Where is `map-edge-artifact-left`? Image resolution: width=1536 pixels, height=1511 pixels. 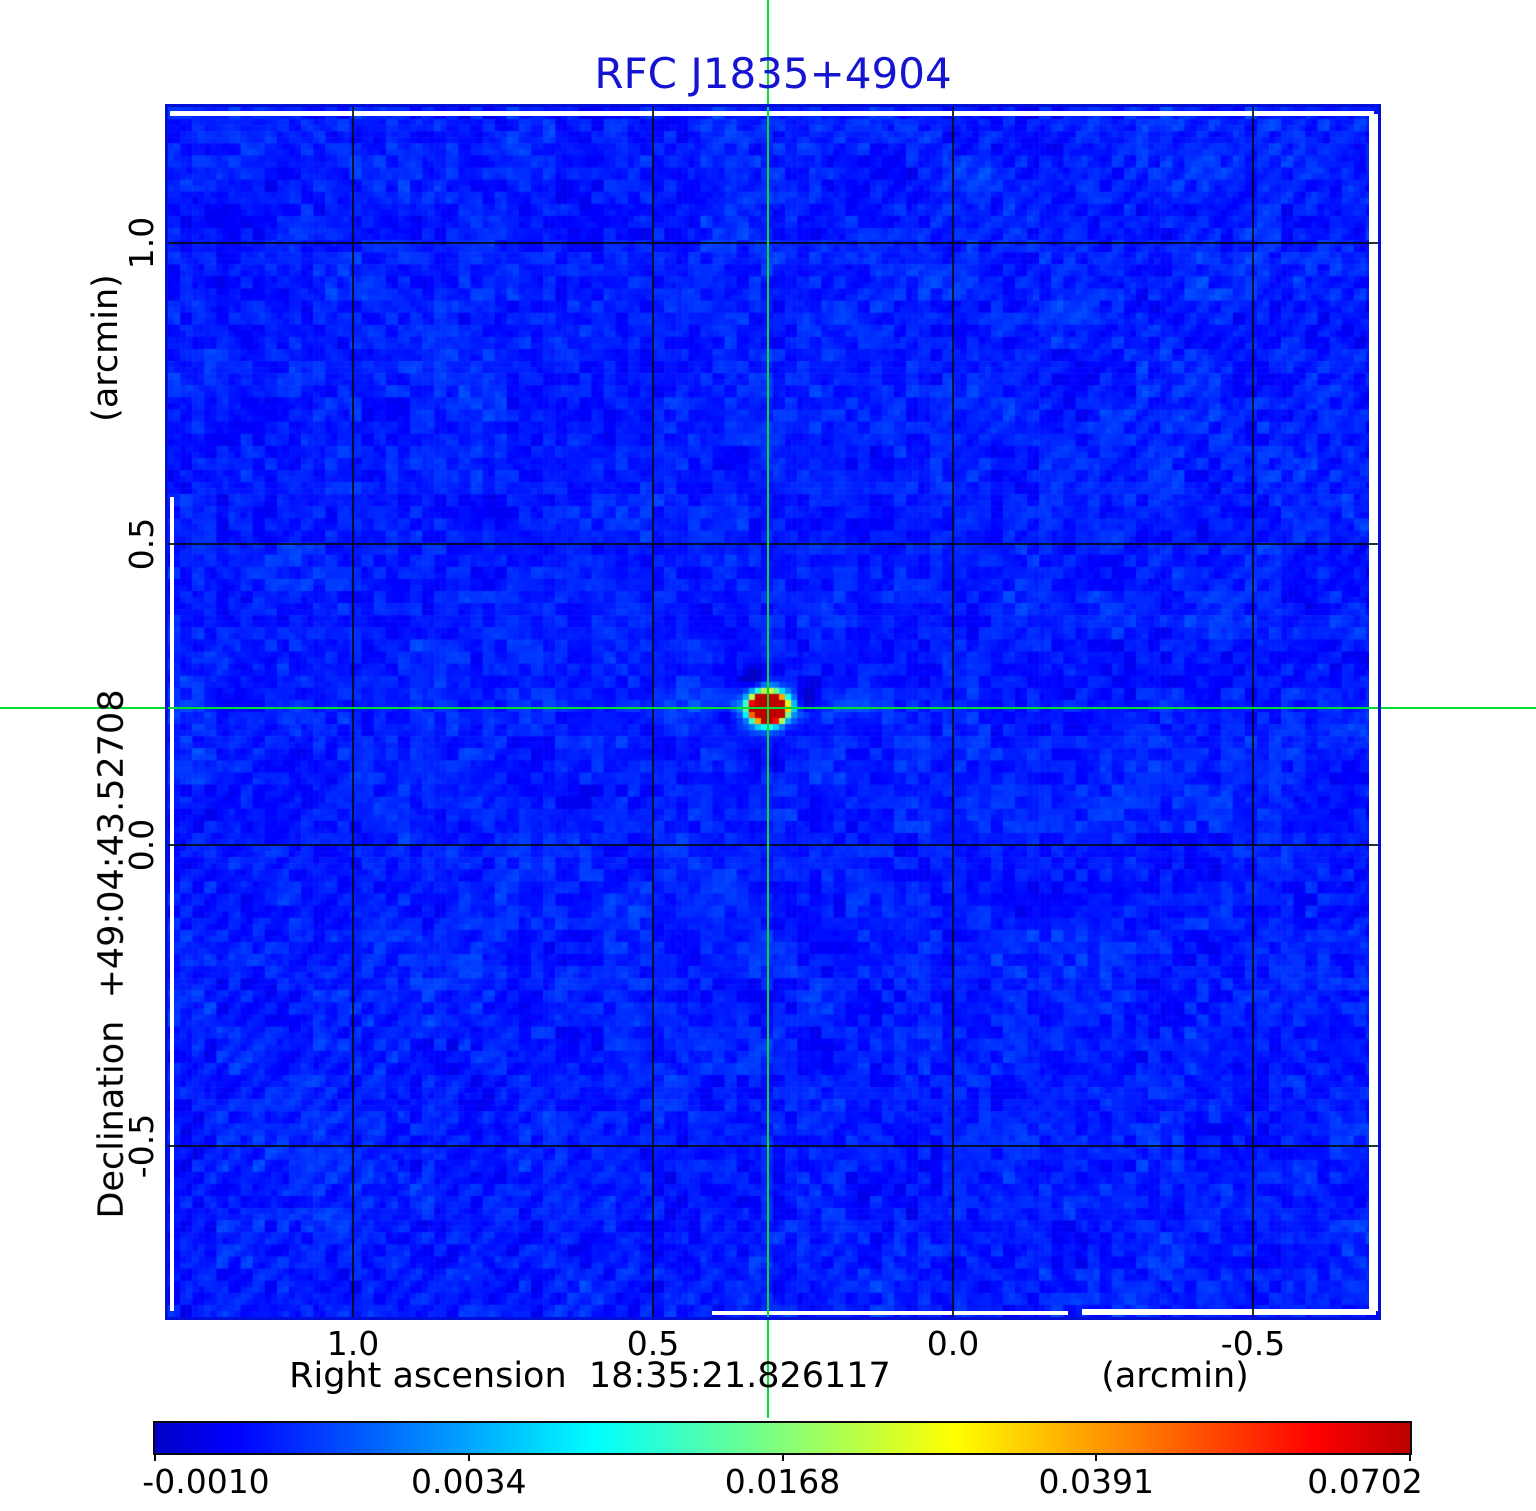 map-edge-artifact-left is located at coordinates (172, 904).